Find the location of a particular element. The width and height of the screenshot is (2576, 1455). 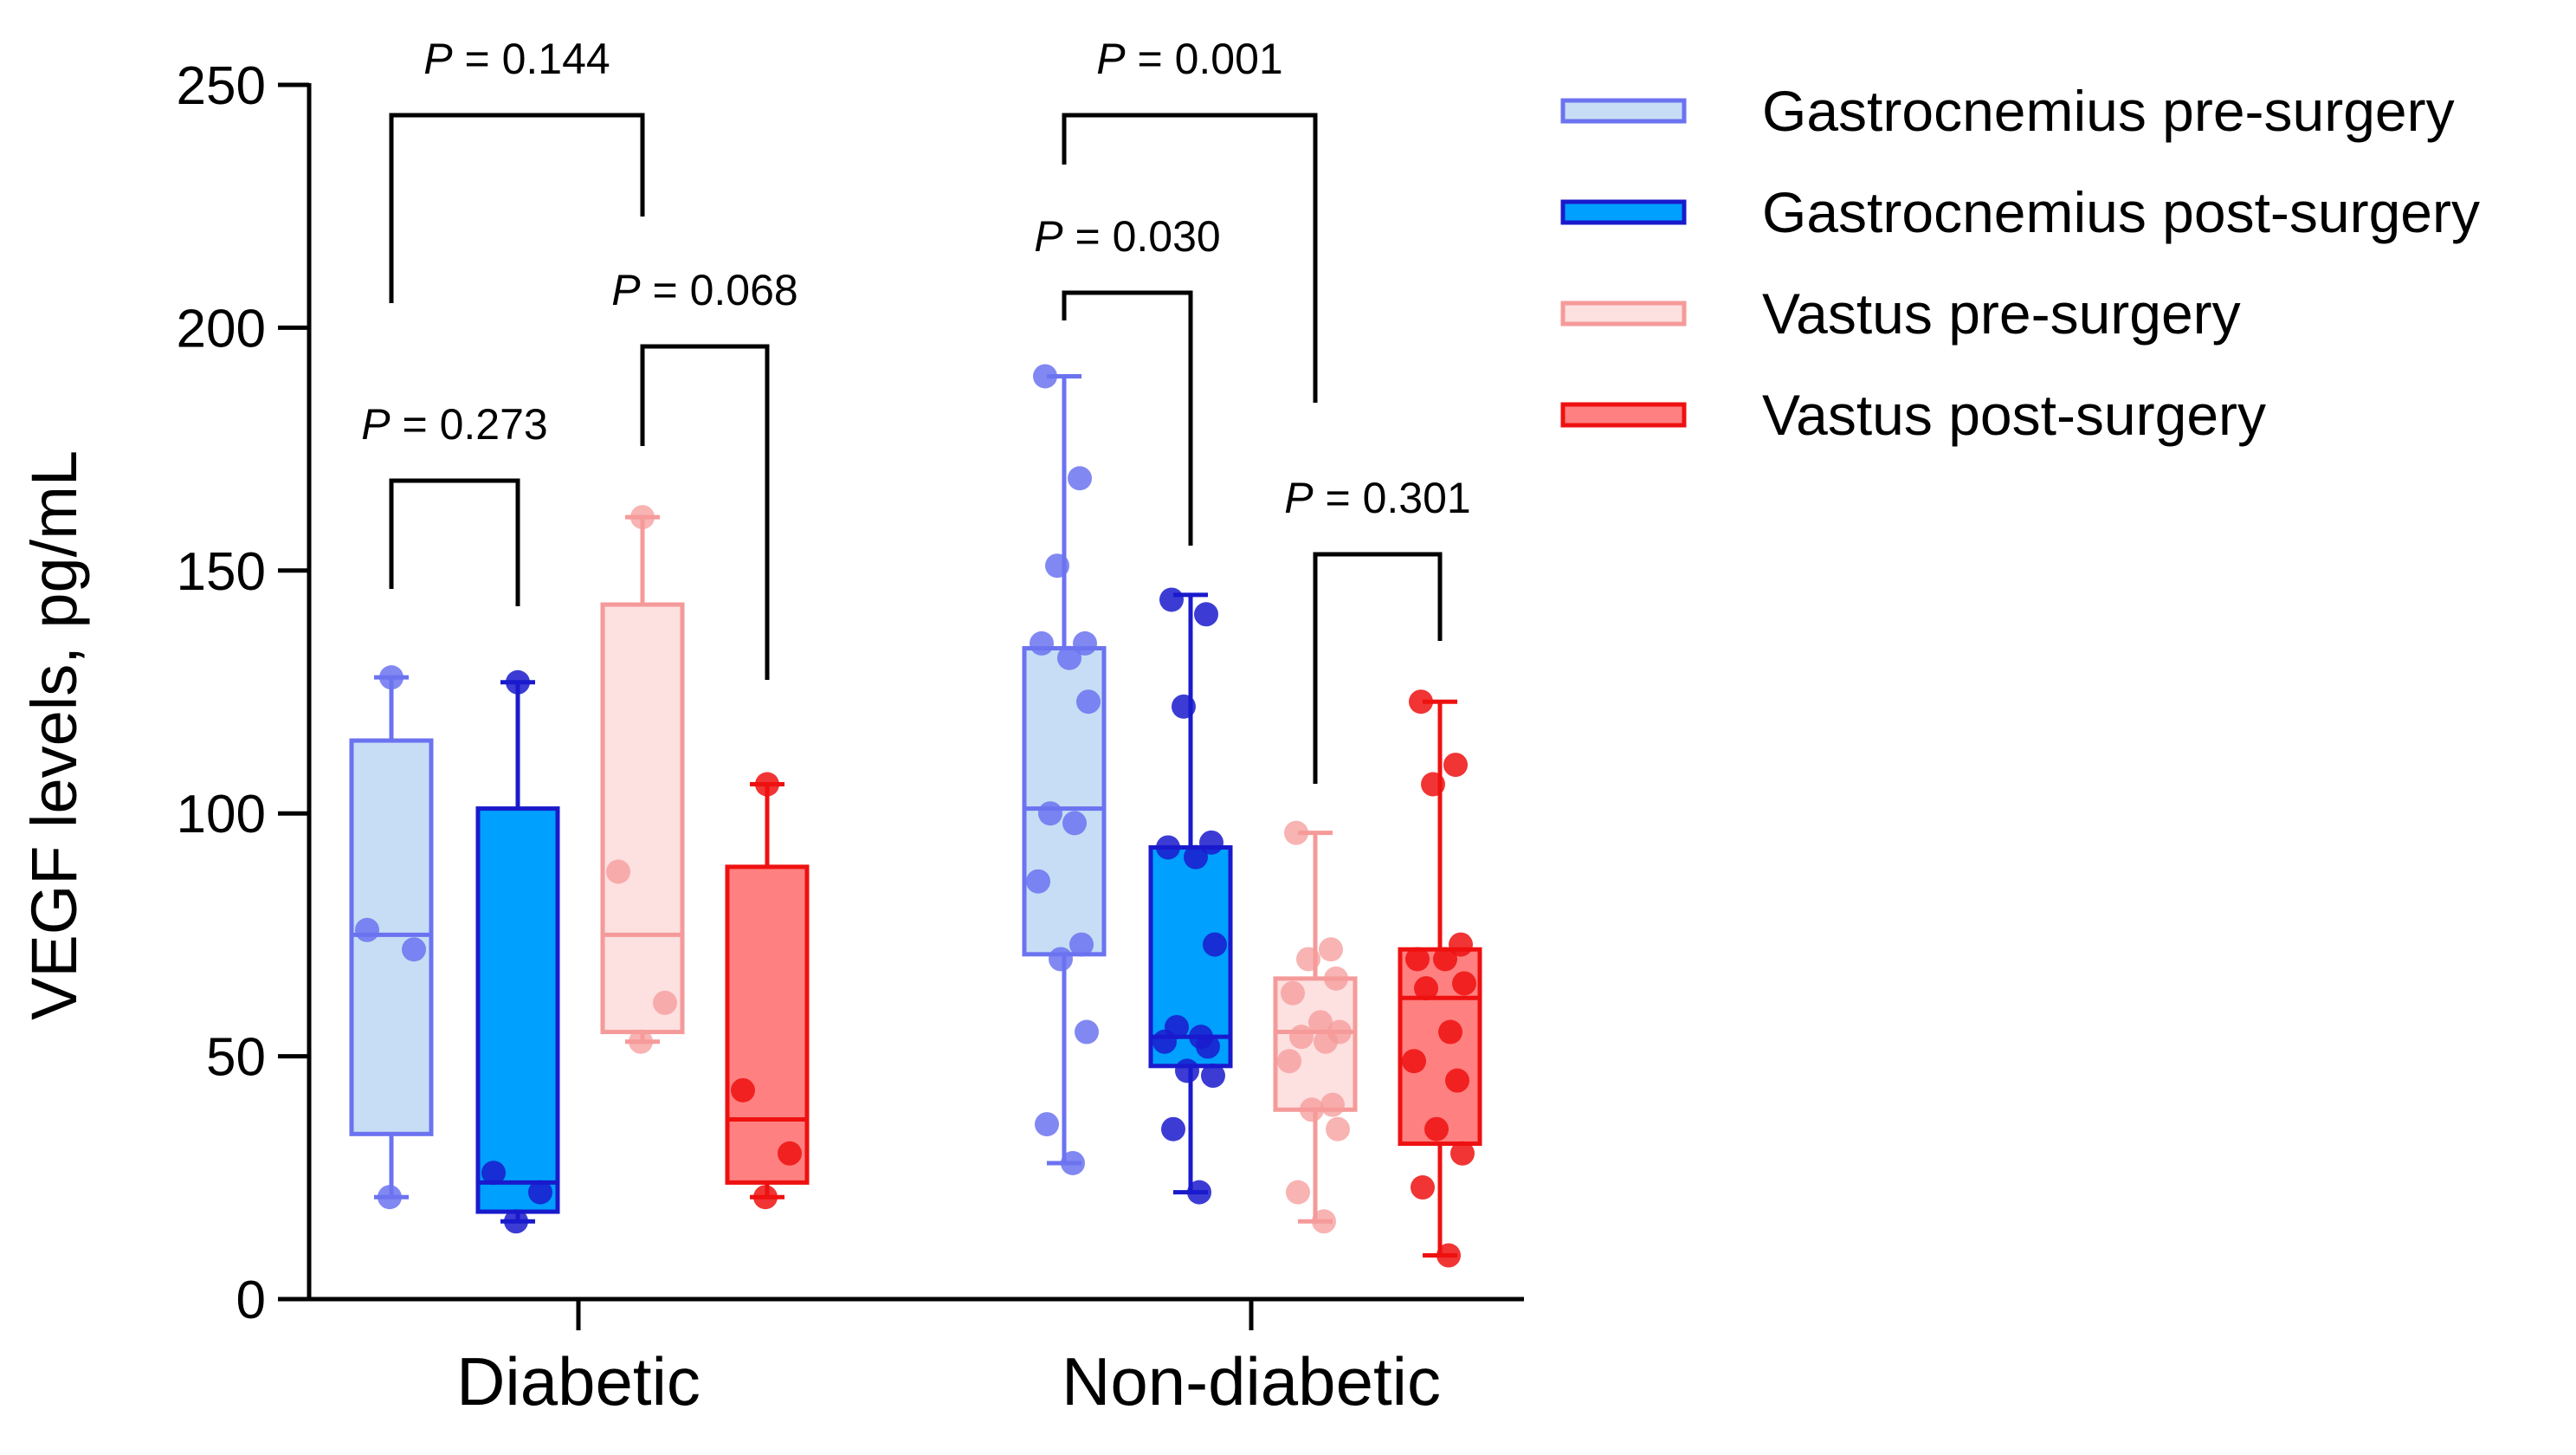

legend-label: Vastus post-surgery is located at coordinates (2014, 415).